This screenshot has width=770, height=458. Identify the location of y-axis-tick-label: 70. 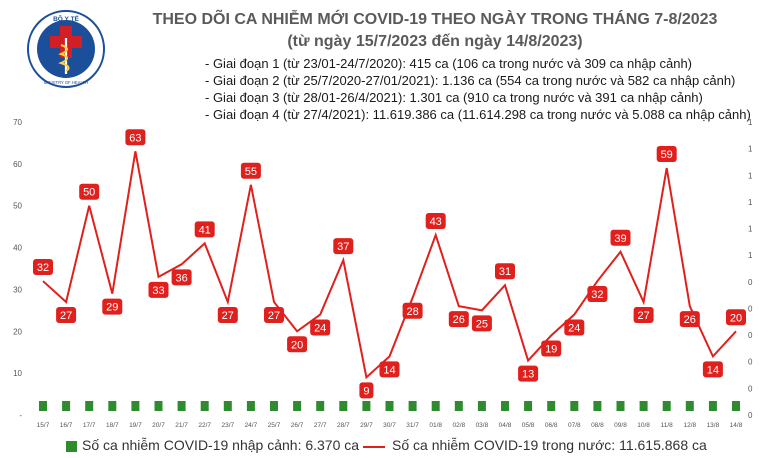
(17, 122).